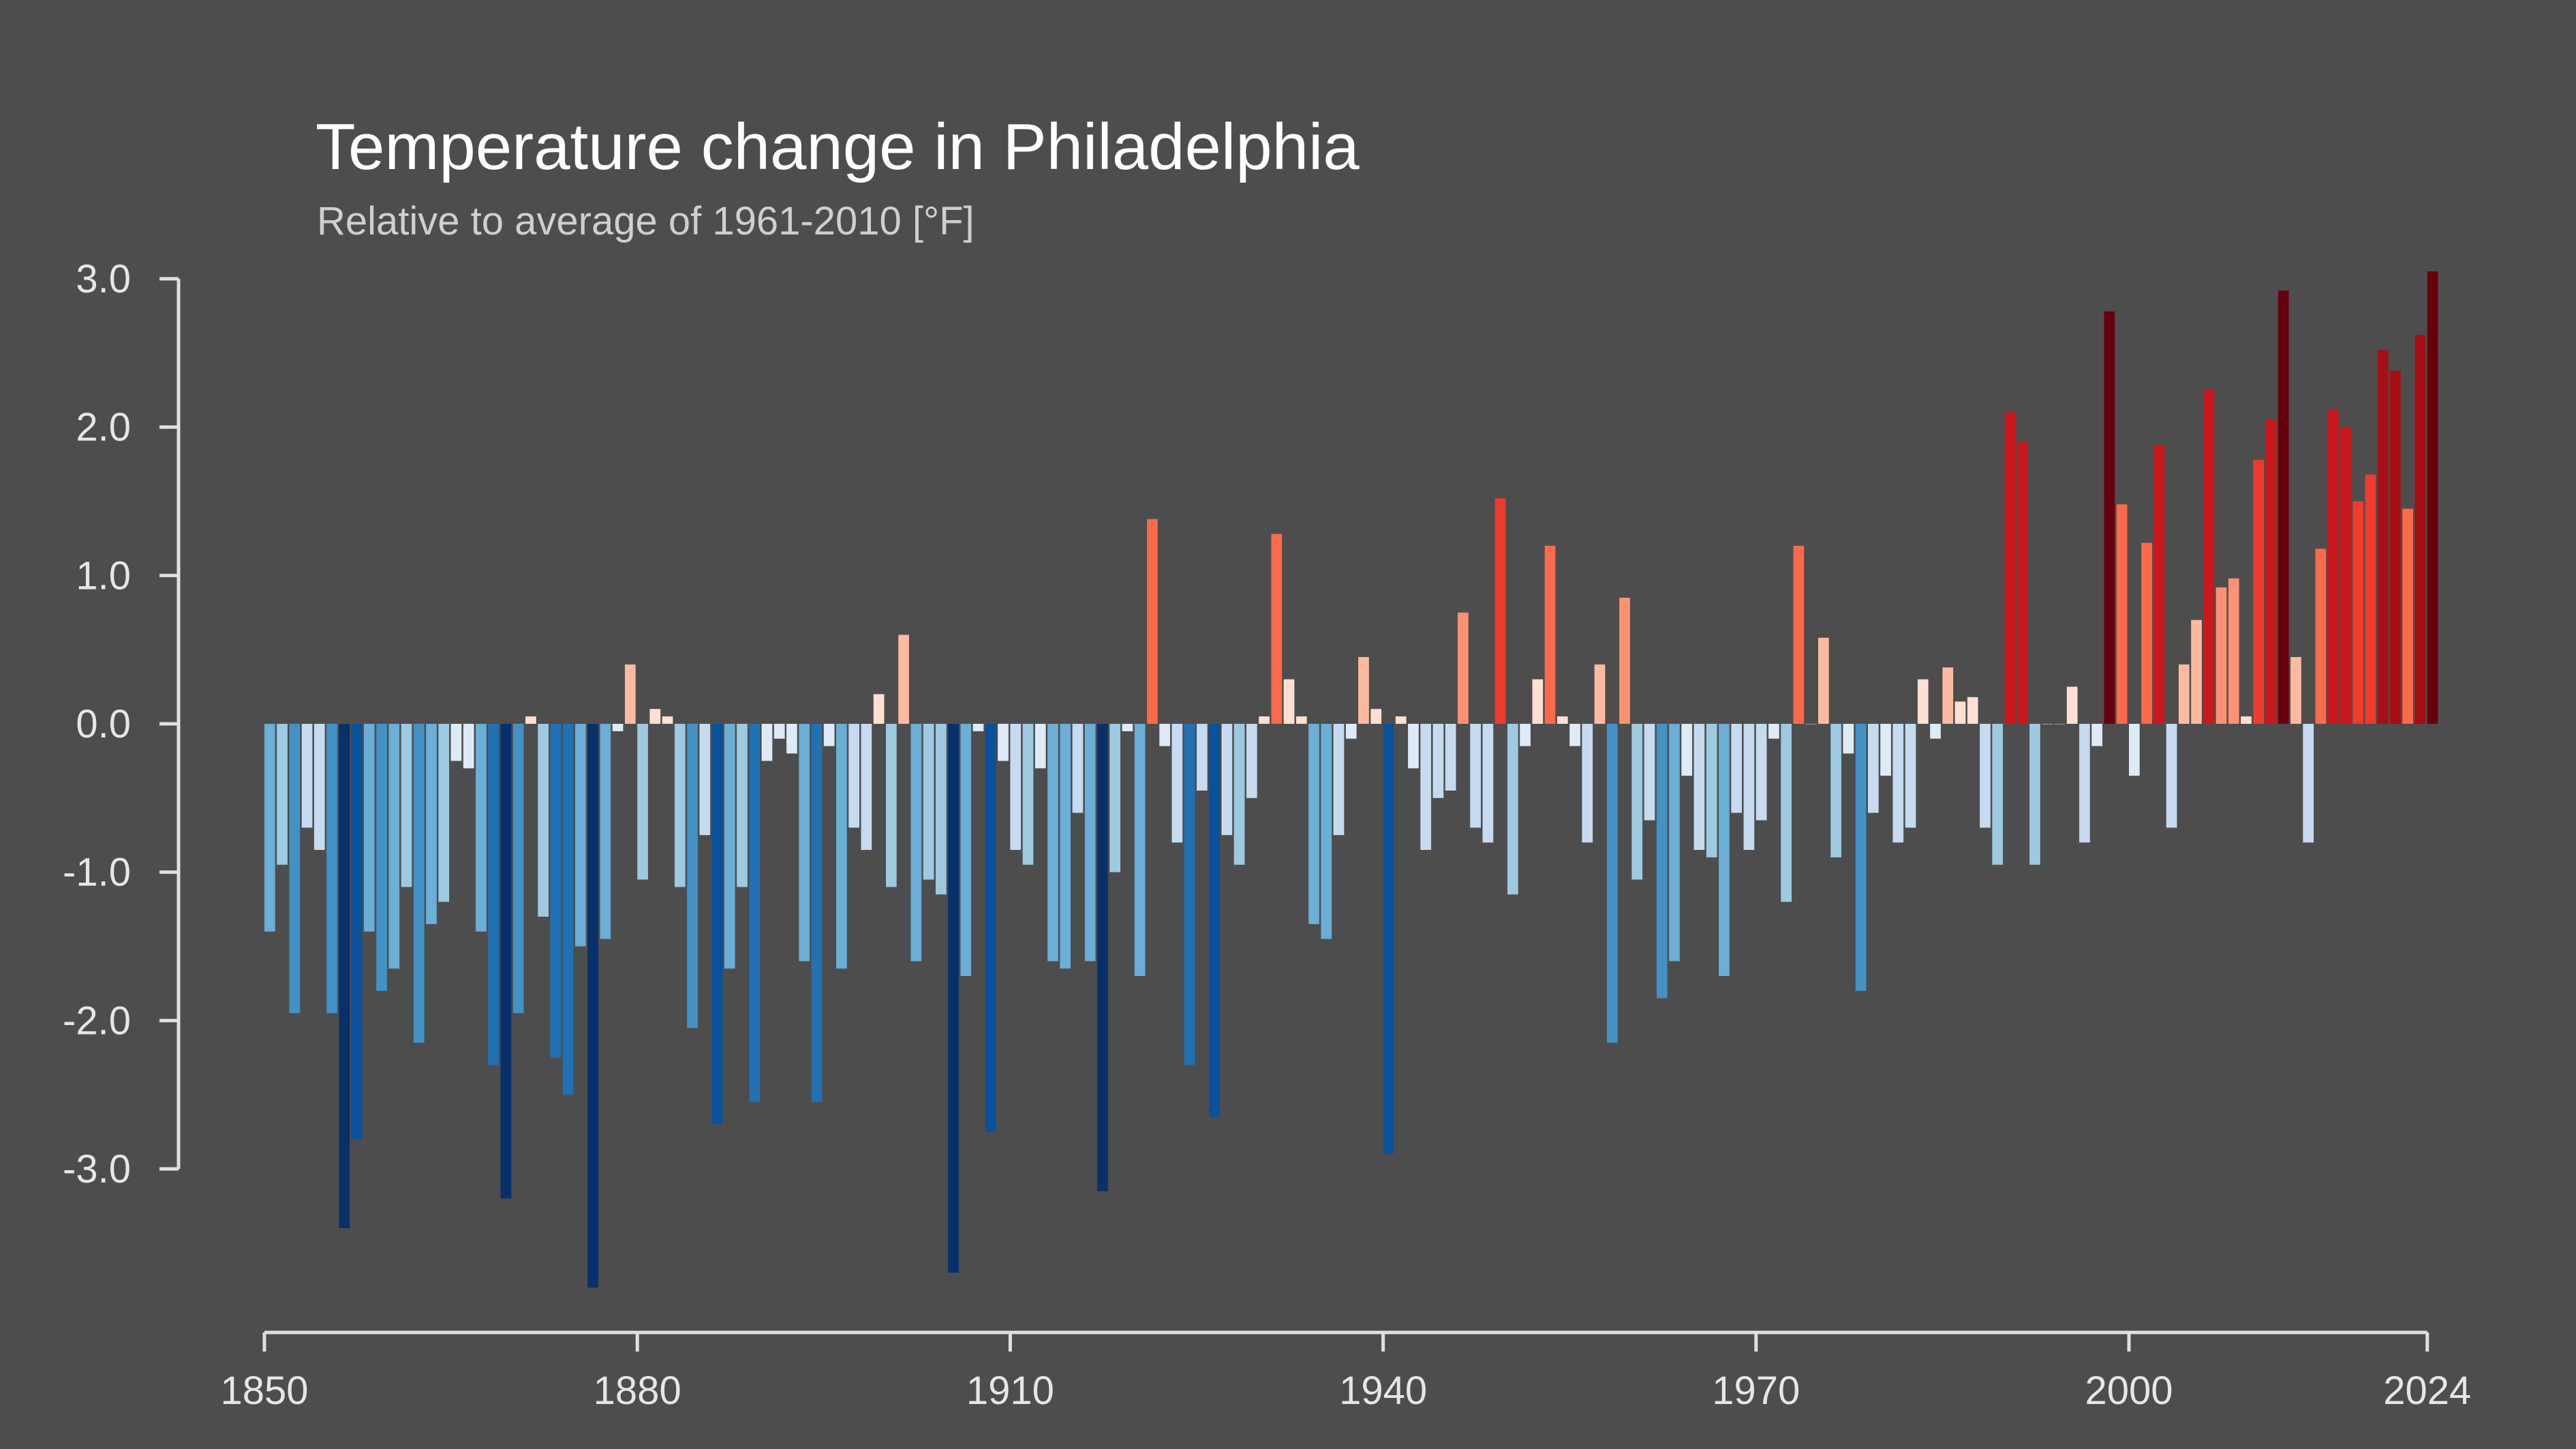 Image resolution: width=2576 pixels, height=1449 pixels. Describe the element at coordinates (264, 1391) in the screenshot. I see `x-tick-label: 1850` at that location.